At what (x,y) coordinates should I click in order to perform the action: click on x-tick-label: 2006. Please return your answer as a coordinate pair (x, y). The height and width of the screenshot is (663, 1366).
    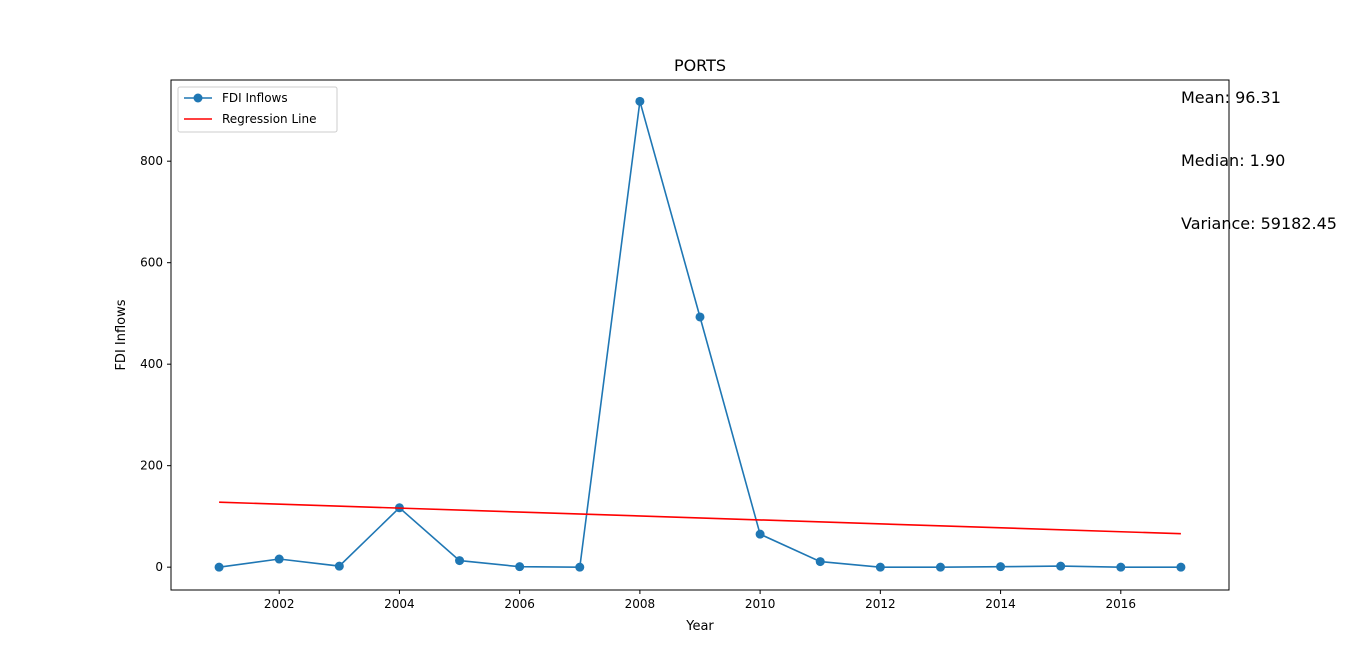
    Looking at the image, I should click on (519, 604).